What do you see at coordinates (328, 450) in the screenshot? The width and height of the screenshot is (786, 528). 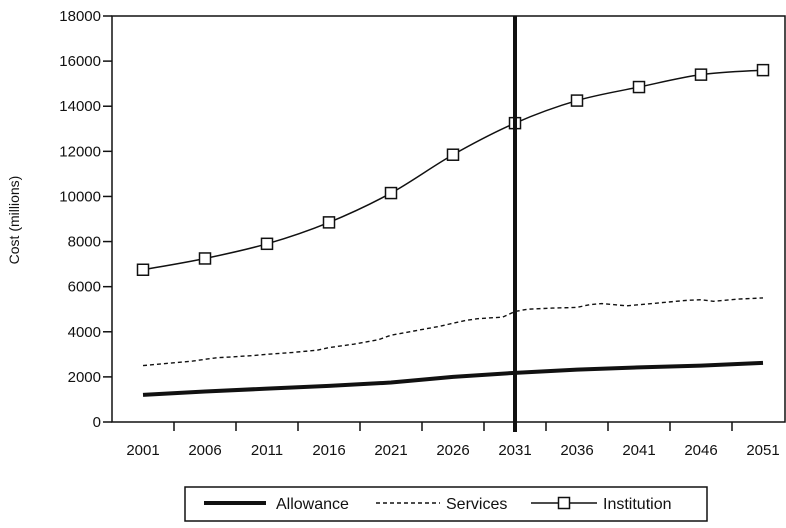 I see `x-tick-label: 2016` at bounding box center [328, 450].